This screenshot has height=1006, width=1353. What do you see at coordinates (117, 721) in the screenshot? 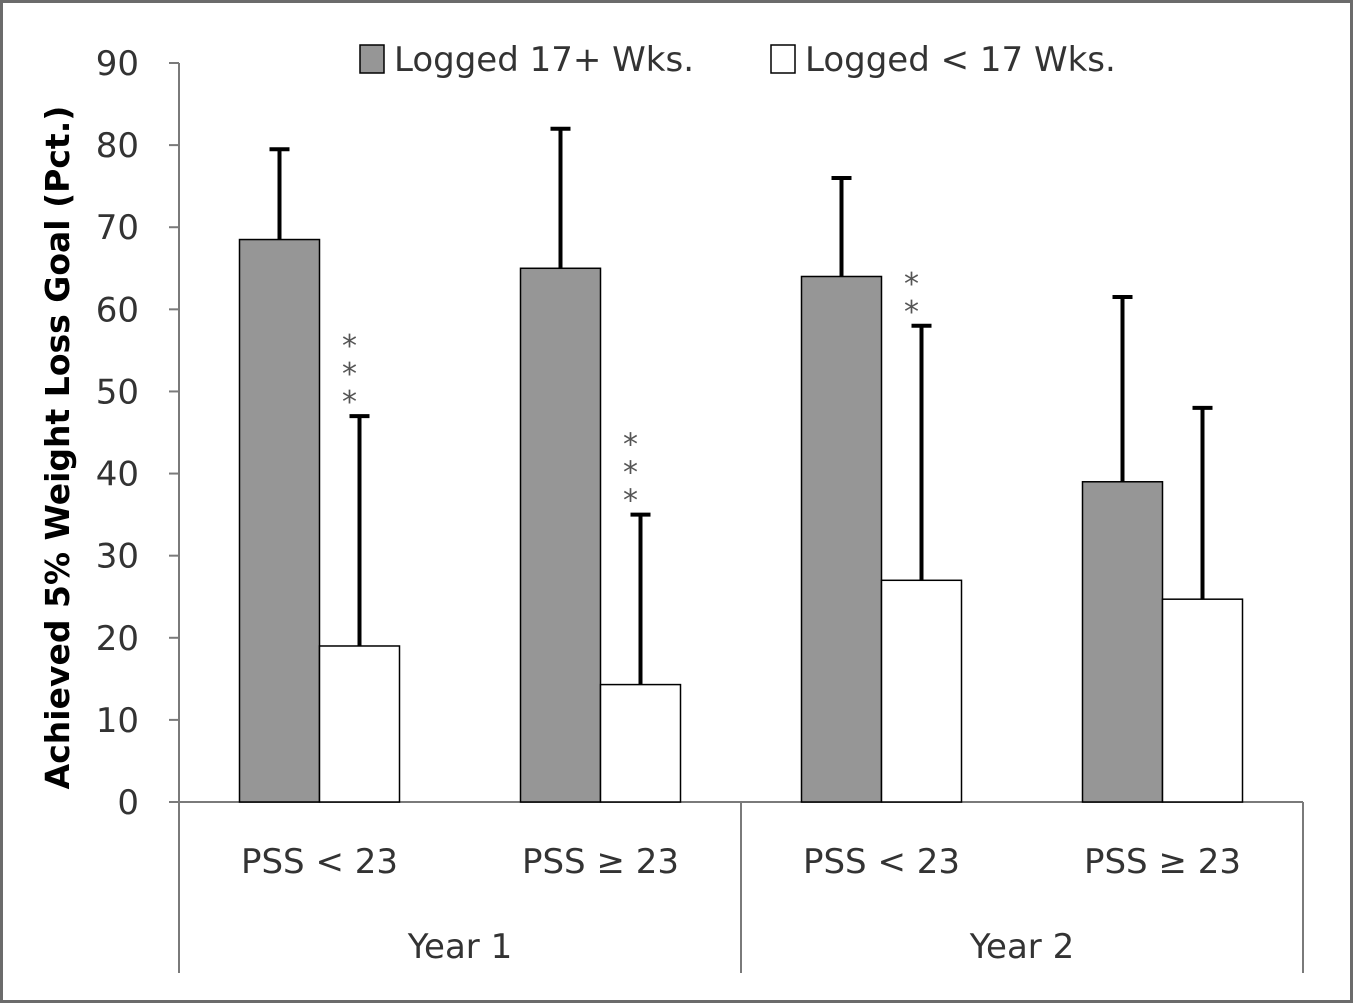
I see `y-tick-label: 10` at bounding box center [117, 721].